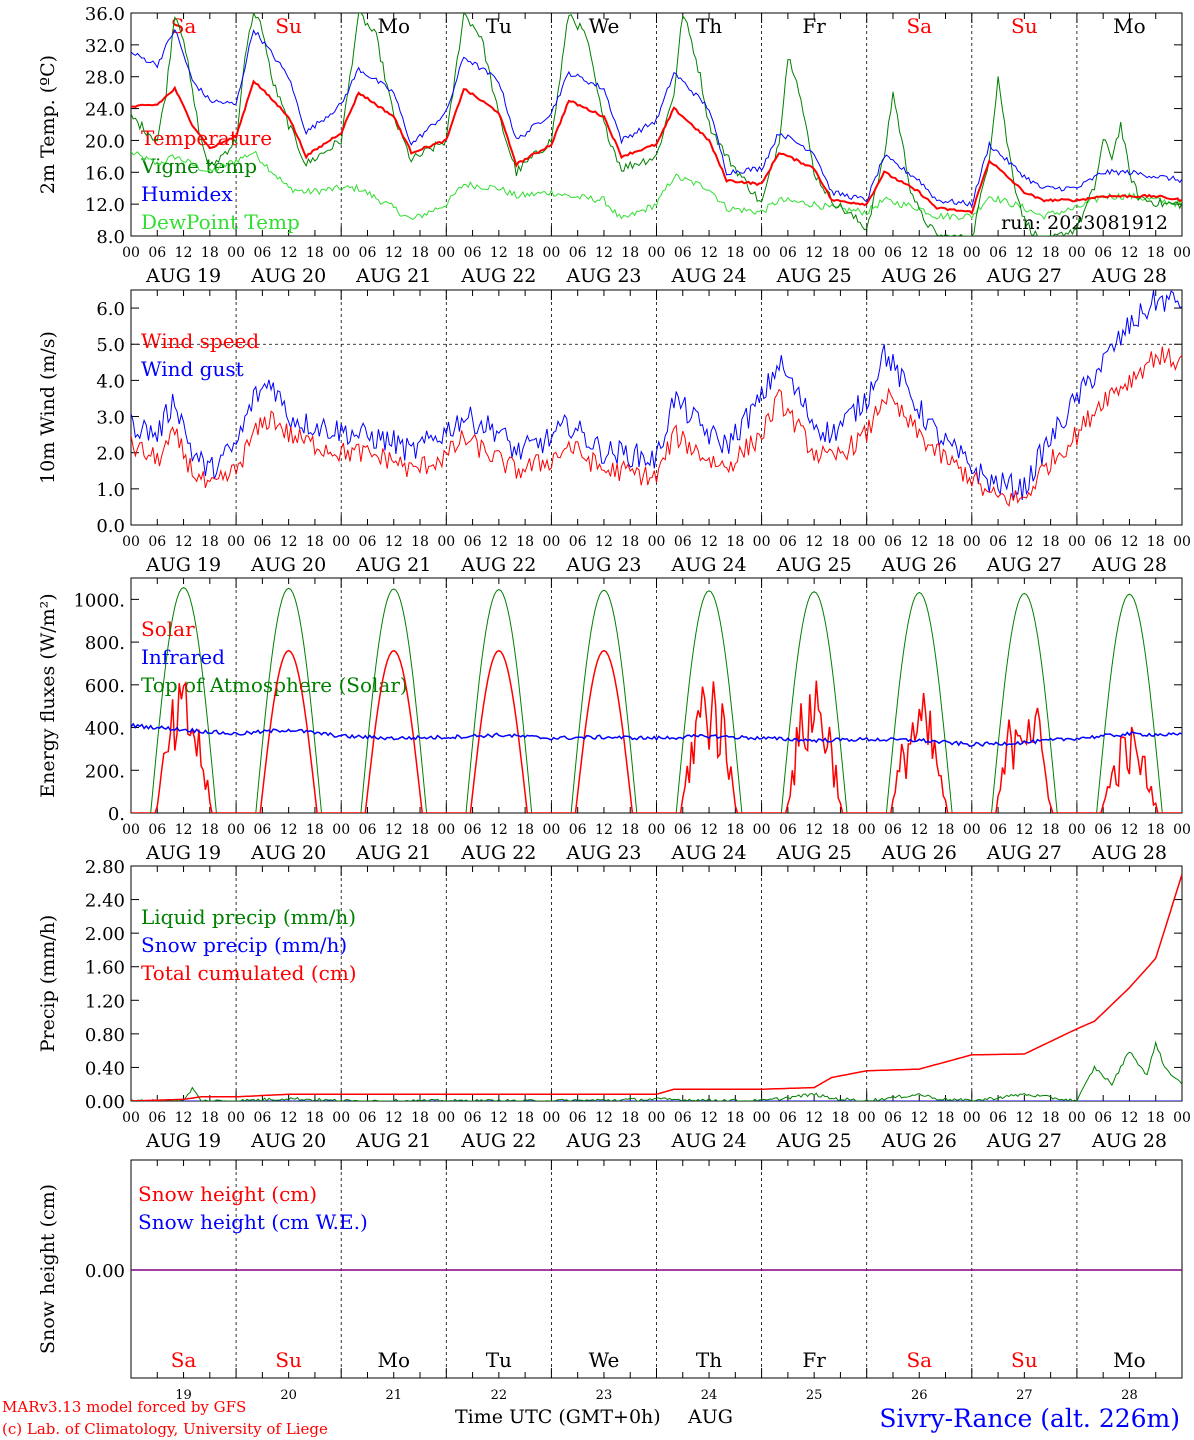  Describe the element at coordinates (99, 600) in the screenshot. I see `y-tick-label: 1000.` at that location.